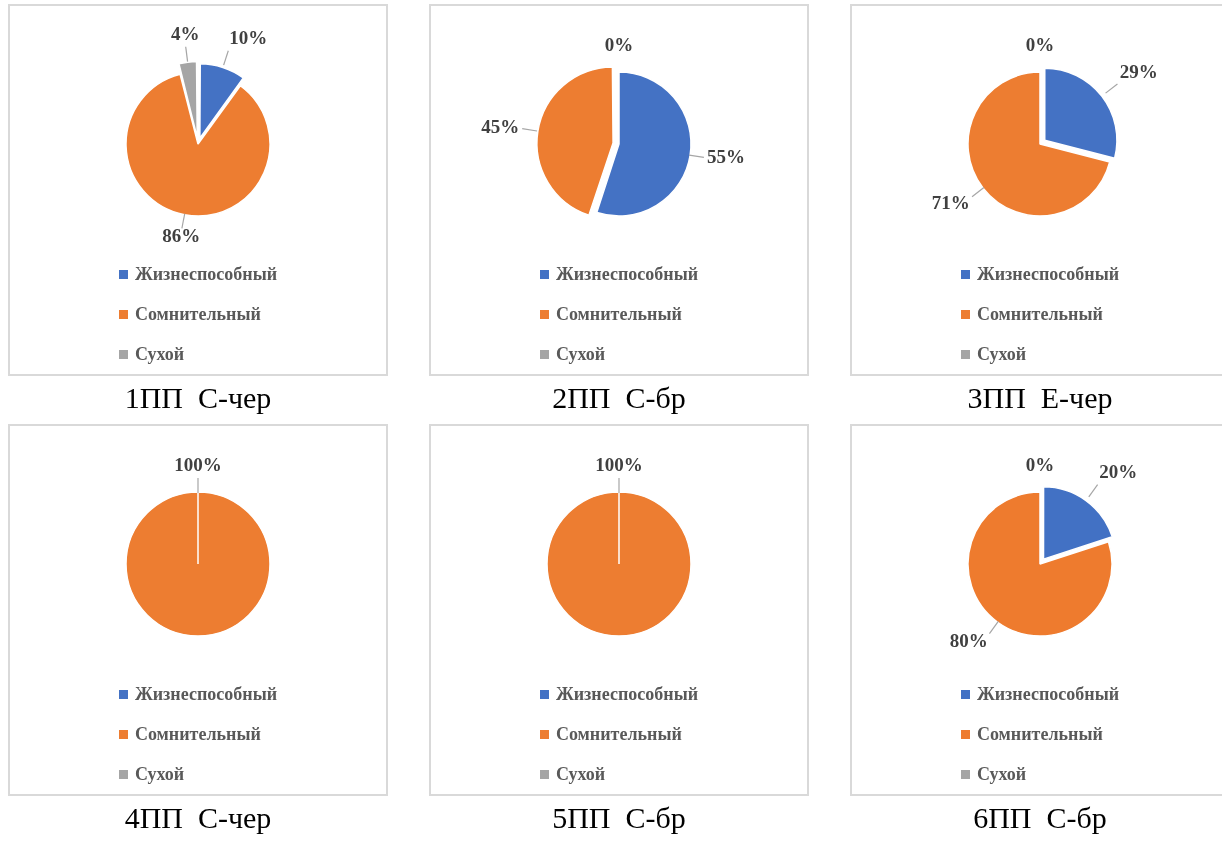 This screenshot has width=1222, height=843. Describe the element at coordinates (1040, 818) in the screenshot. I see `text: 6ПП С-бр` at that location.